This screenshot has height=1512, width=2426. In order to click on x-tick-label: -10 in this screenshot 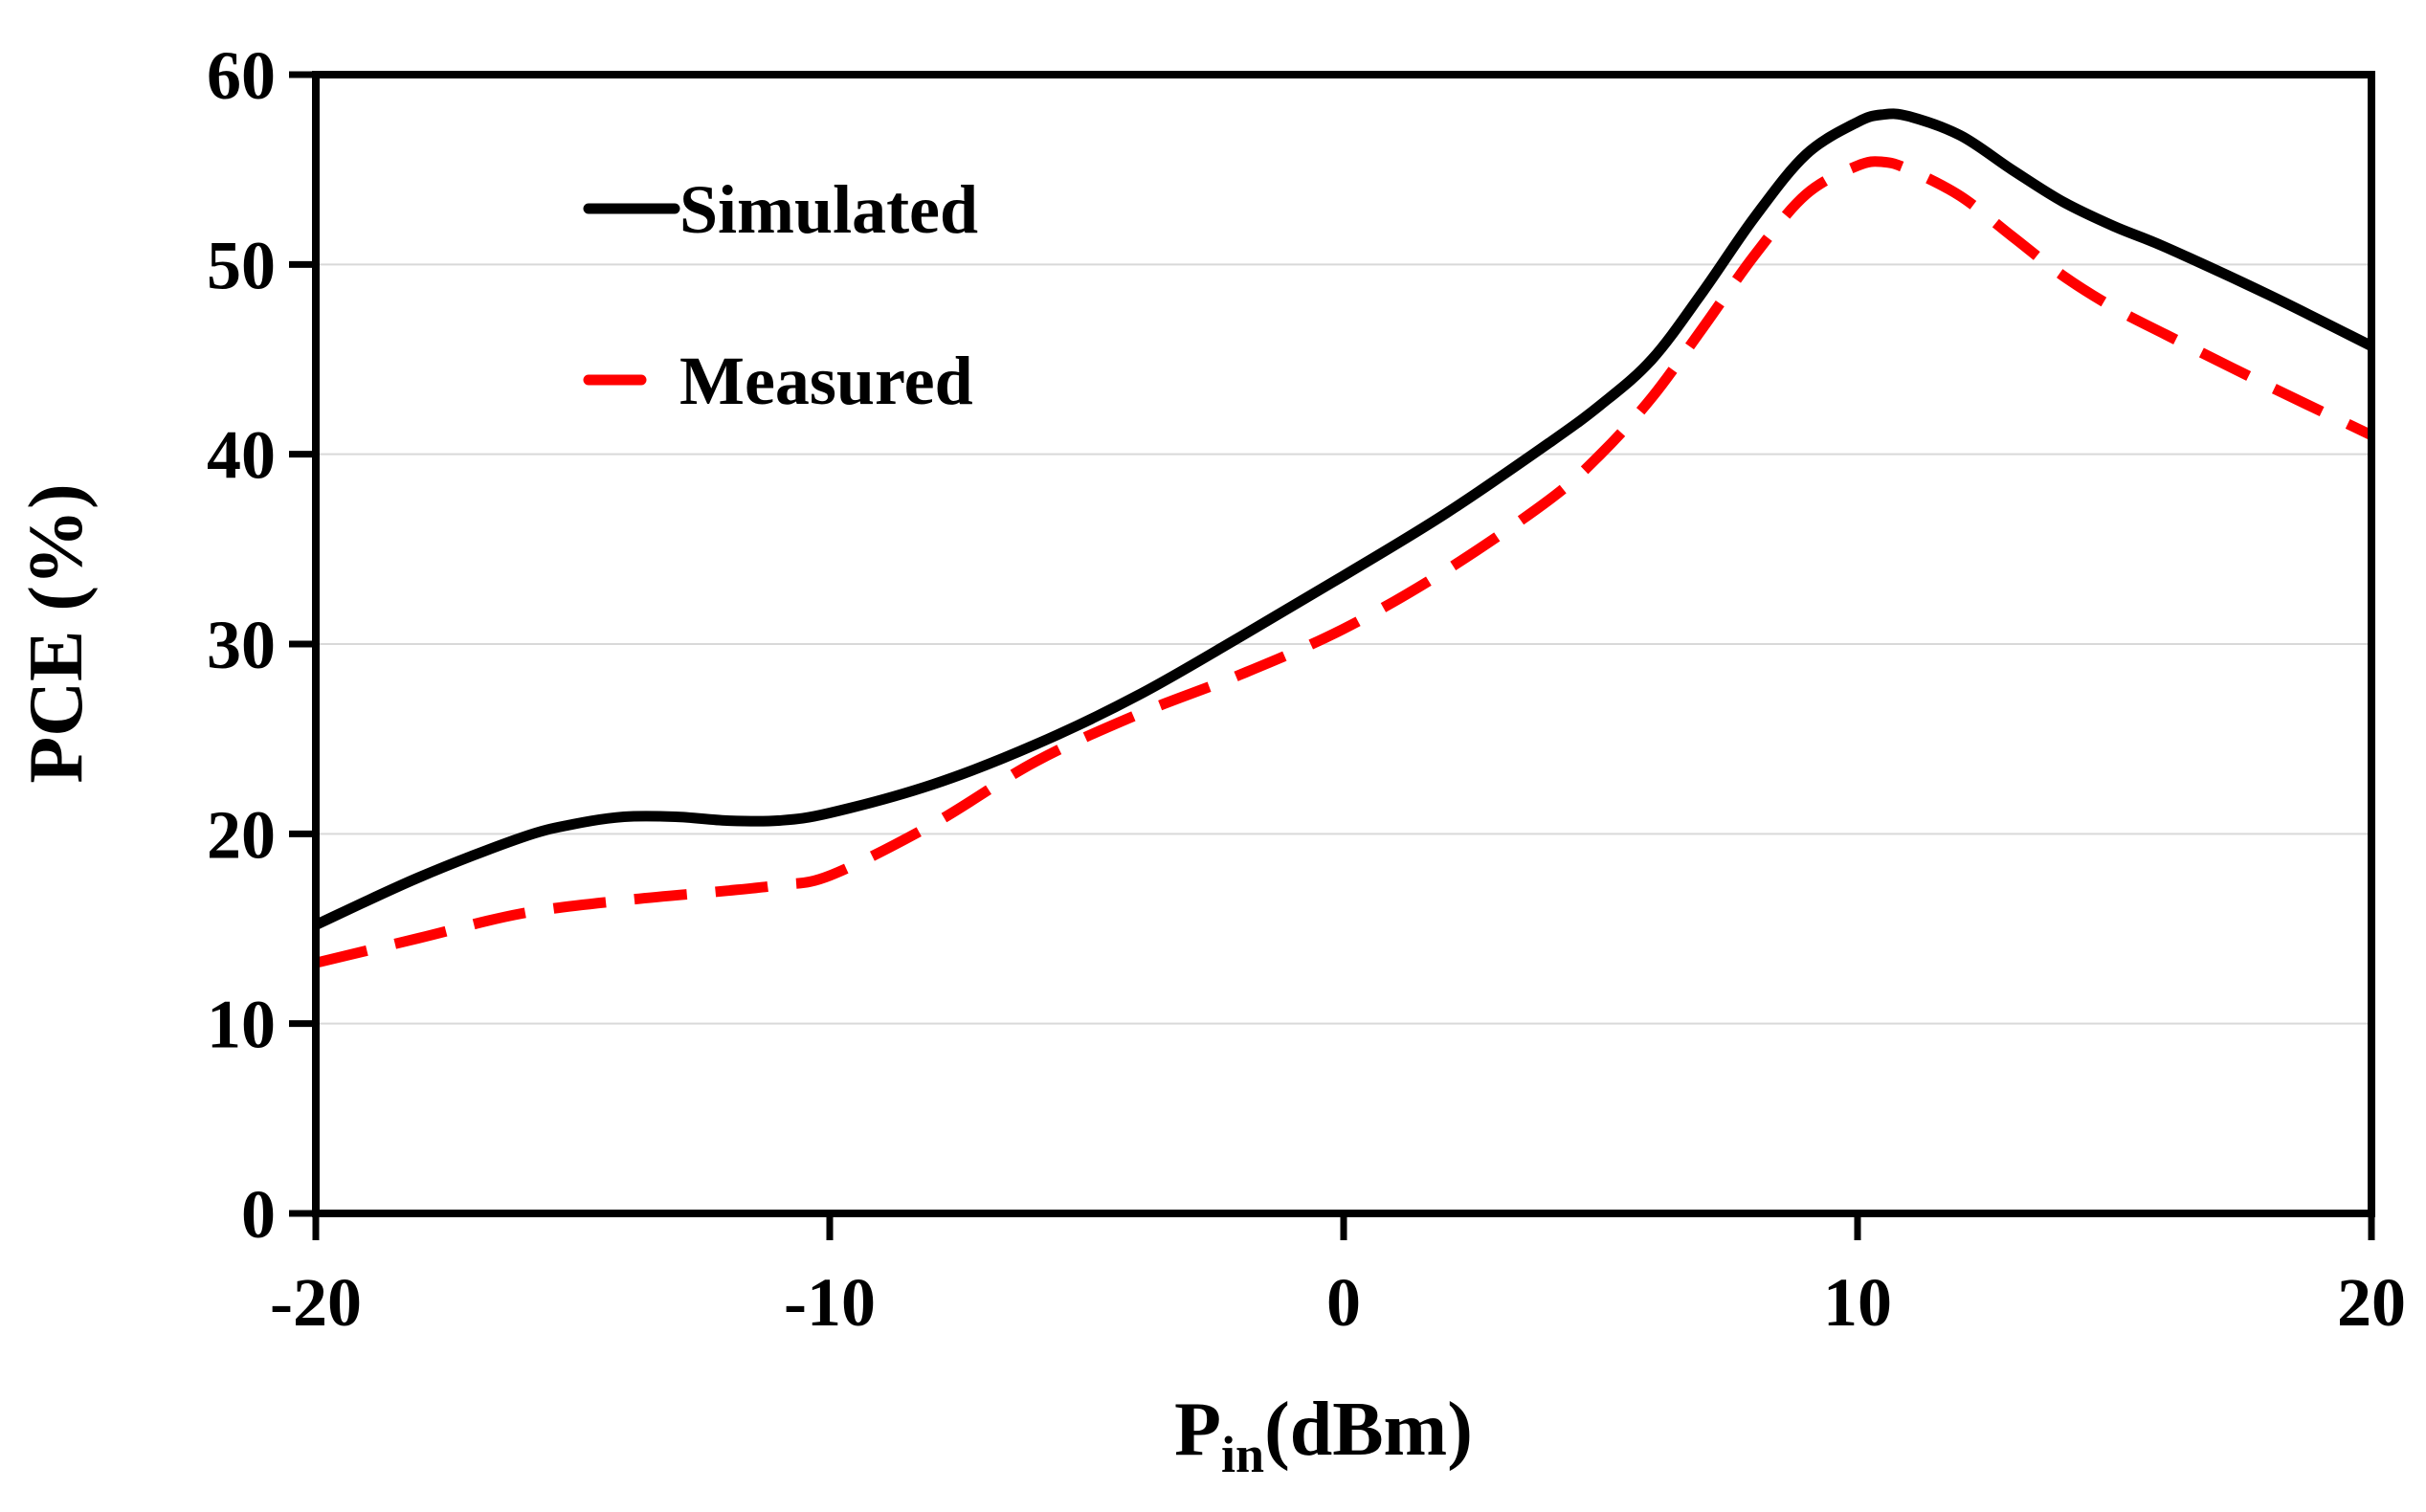, I will do `click(830, 1302)`.